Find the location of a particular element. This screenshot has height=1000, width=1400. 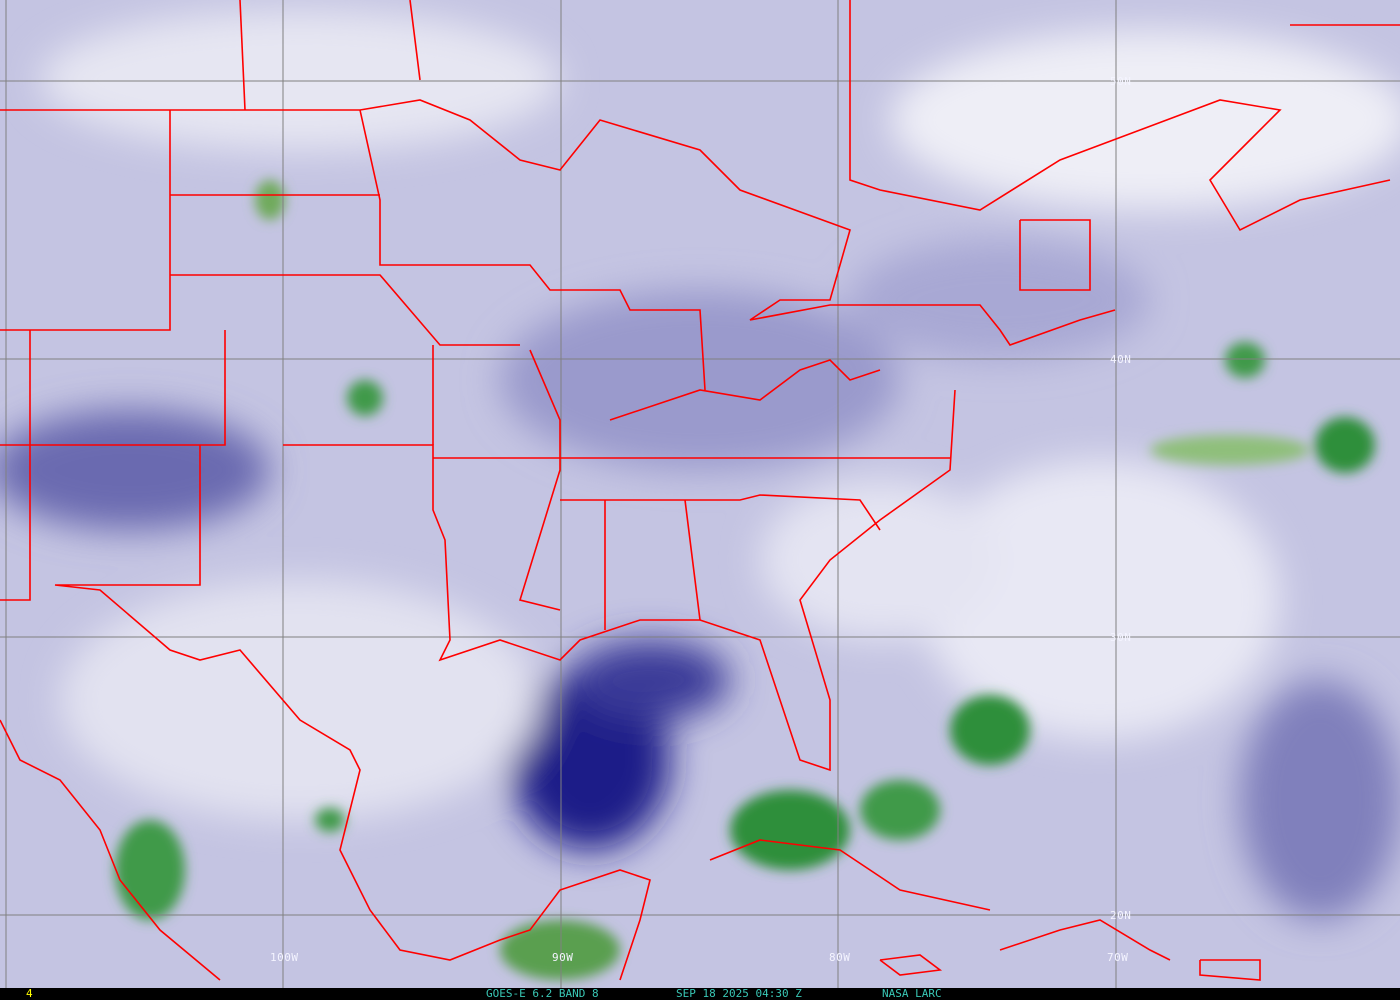

longitude-label: 70W is located at coordinates (1118, 957).